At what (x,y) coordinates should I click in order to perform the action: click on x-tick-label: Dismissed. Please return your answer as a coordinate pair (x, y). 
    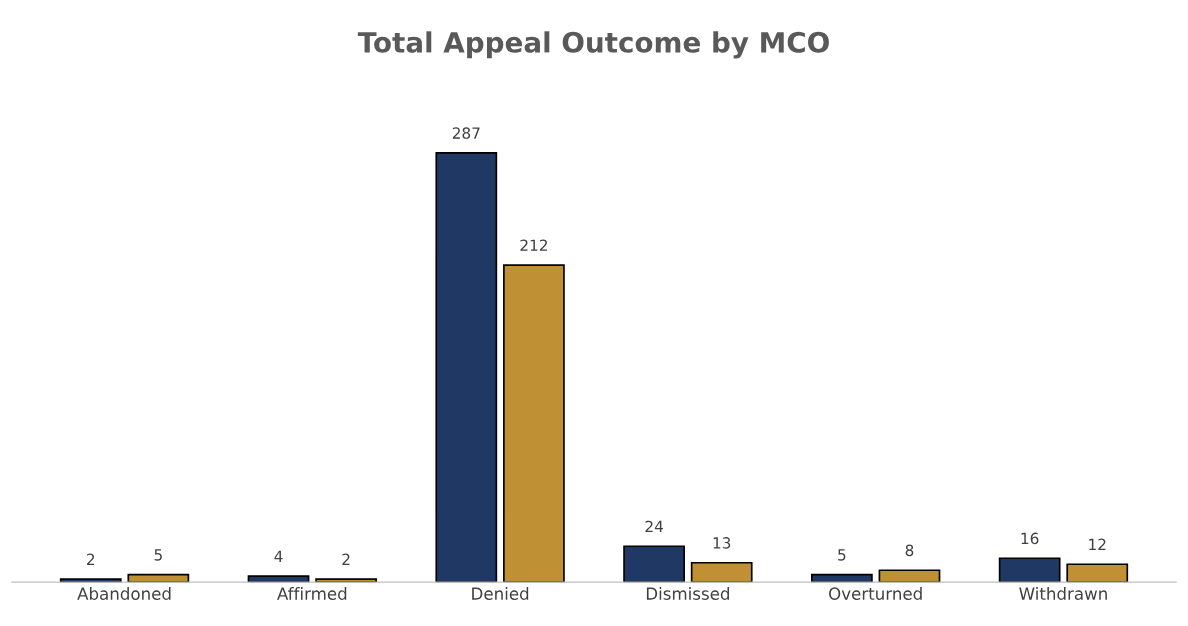
    Looking at the image, I should click on (687, 593).